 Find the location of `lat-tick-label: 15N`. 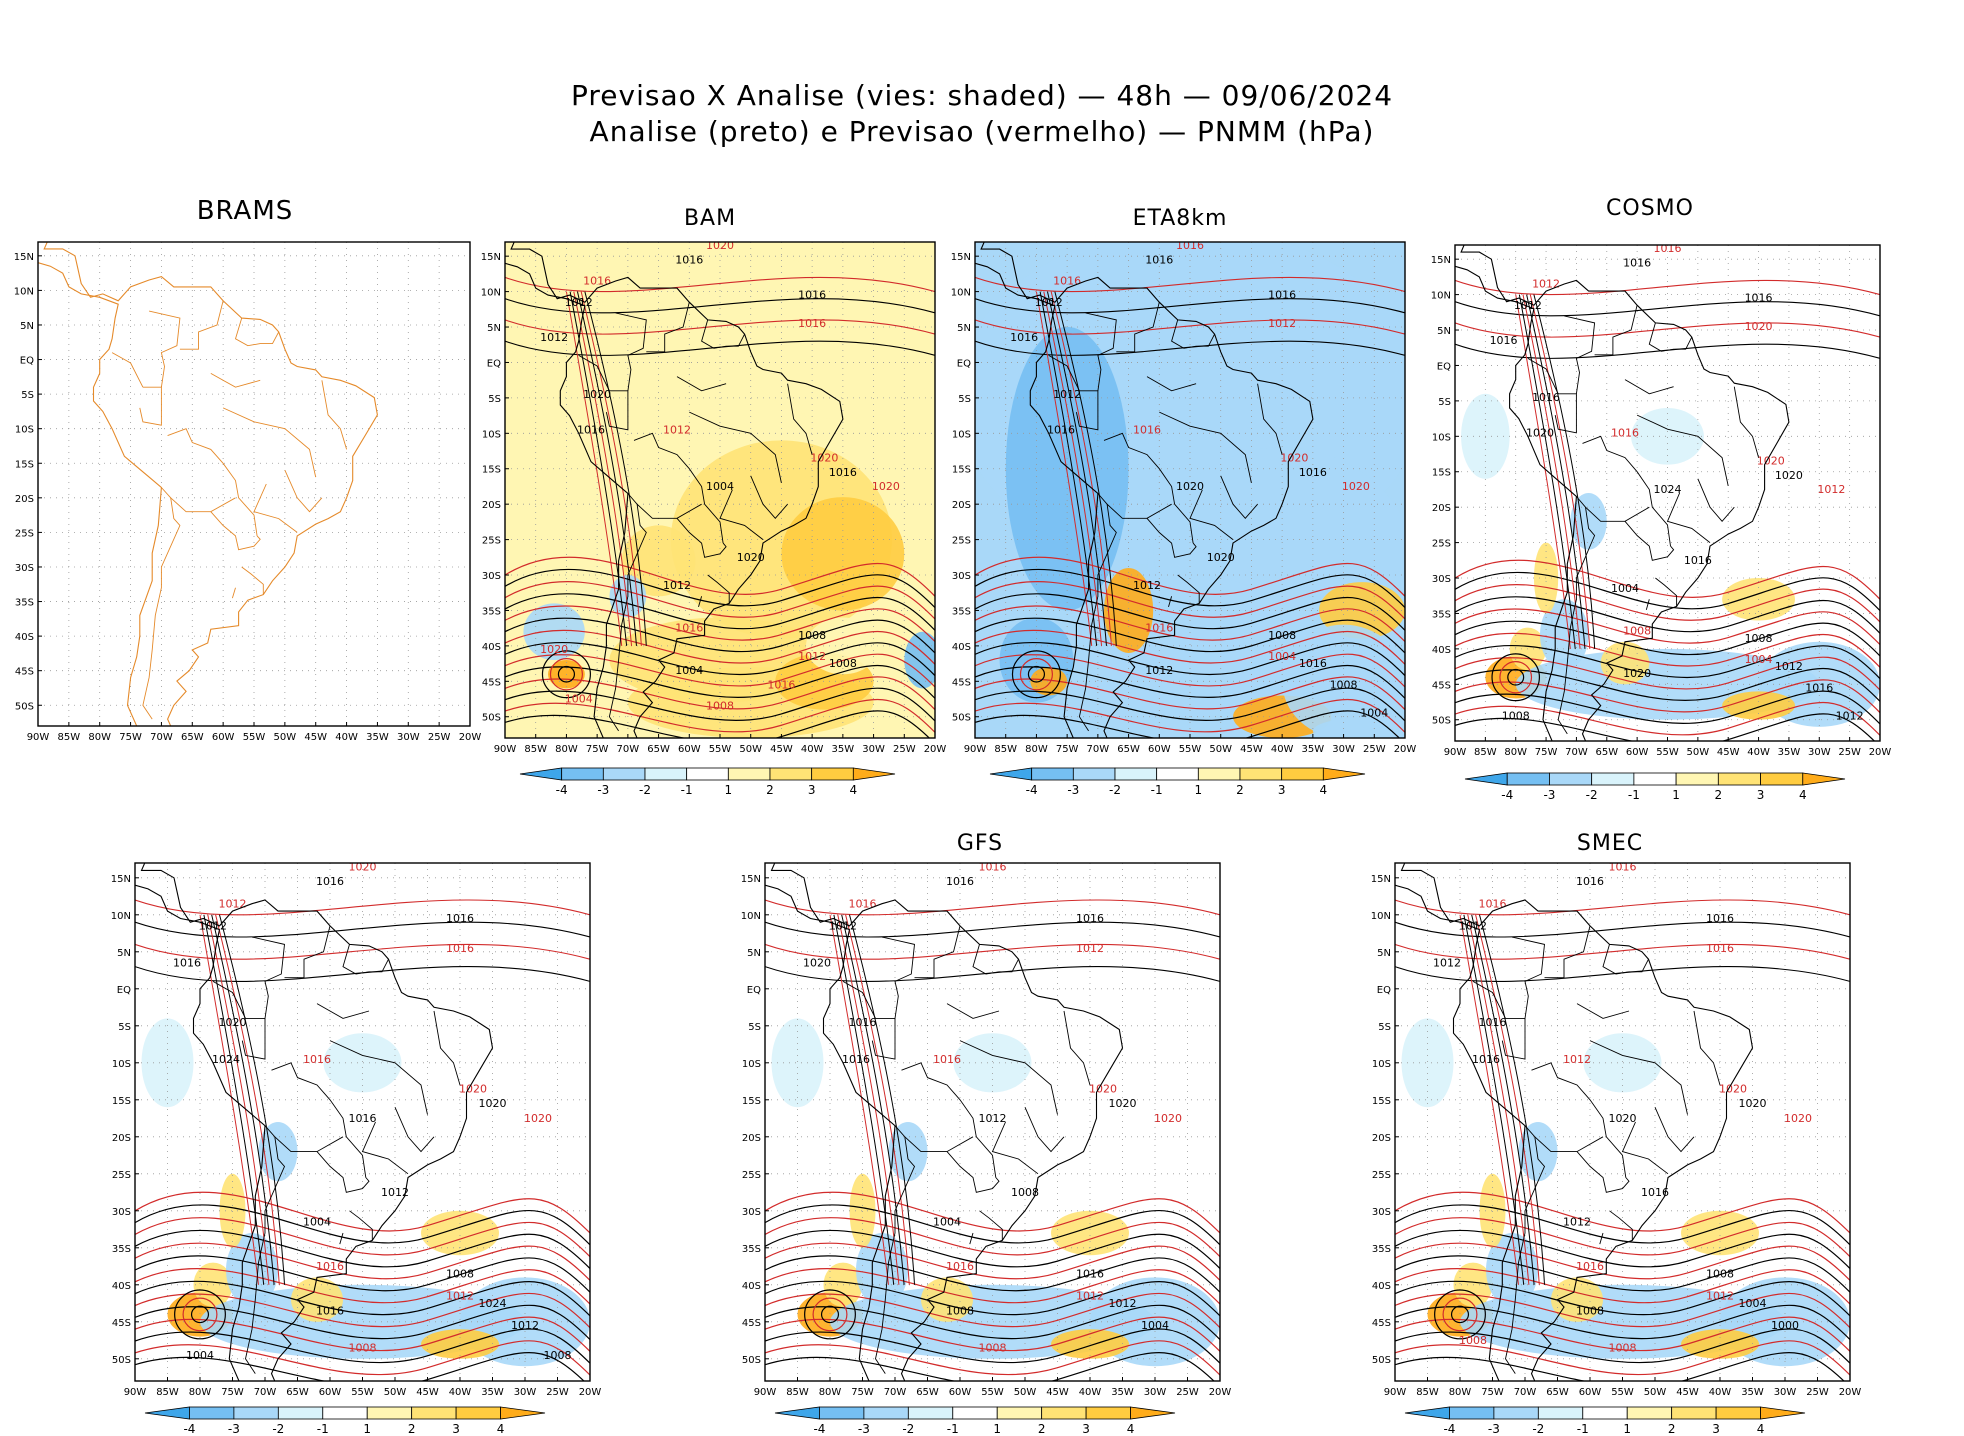

lat-tick-label: 15N is located at coordinates (1441, 260).